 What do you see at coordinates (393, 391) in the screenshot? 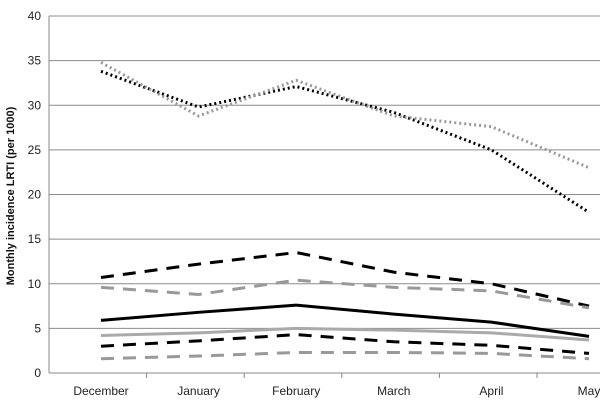
I see `x-tick-label: March` at bounding box center [393, 391].